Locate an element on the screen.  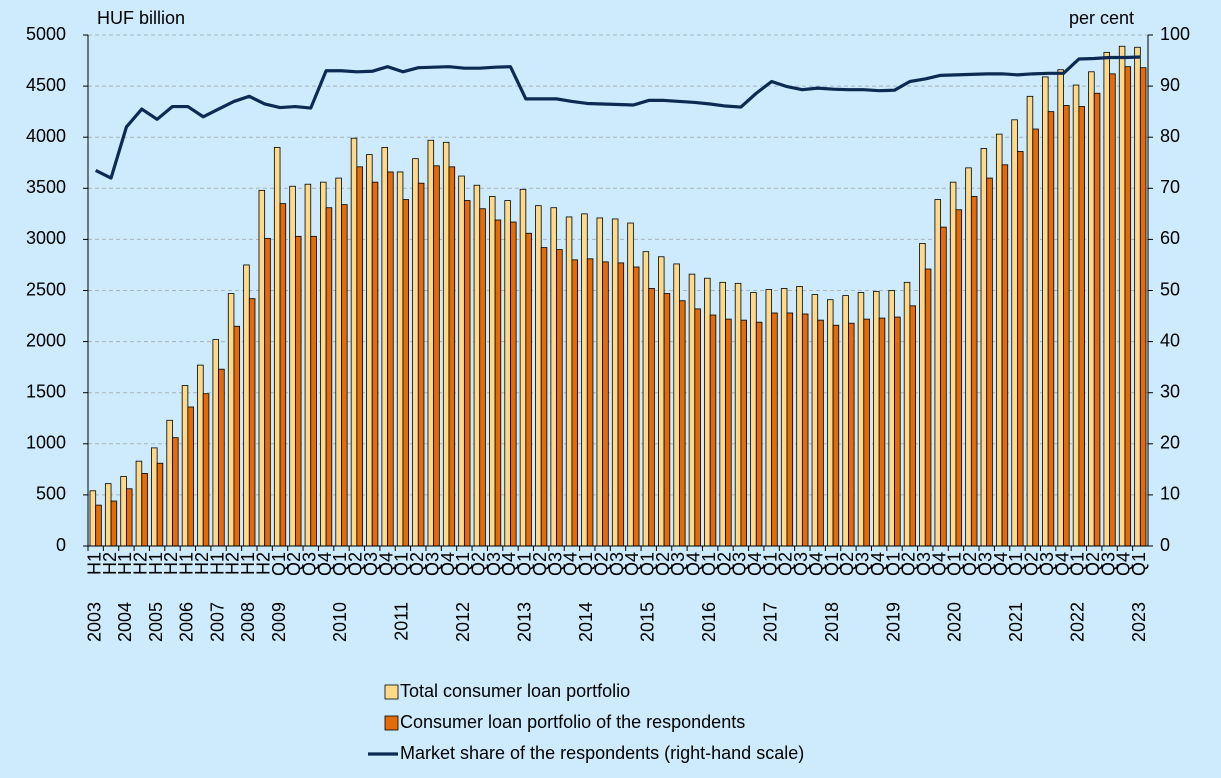
y2-tick-label: 90 is located at coordinates (1170, 85).